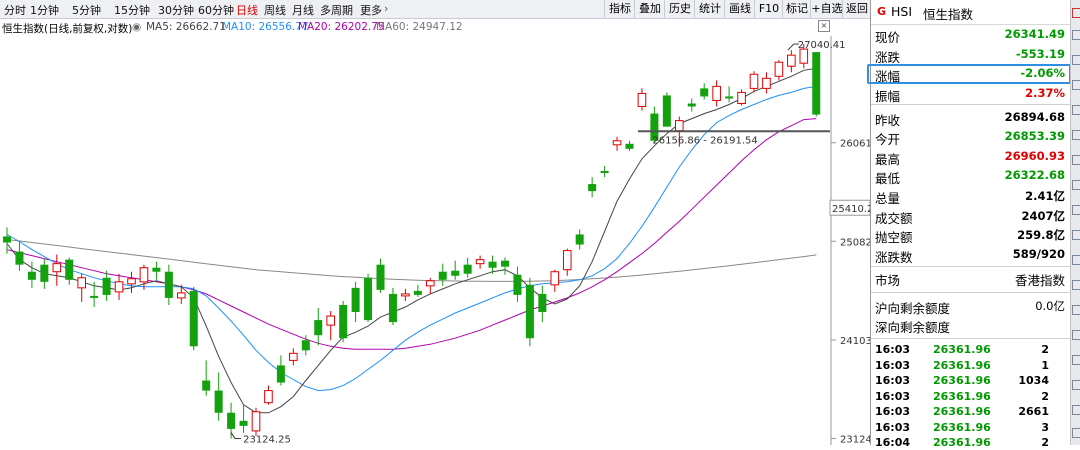 Image resolution: width=1080 pixels, height=450 pixels. I want to click on history-button: 历史, so click(679, 9).